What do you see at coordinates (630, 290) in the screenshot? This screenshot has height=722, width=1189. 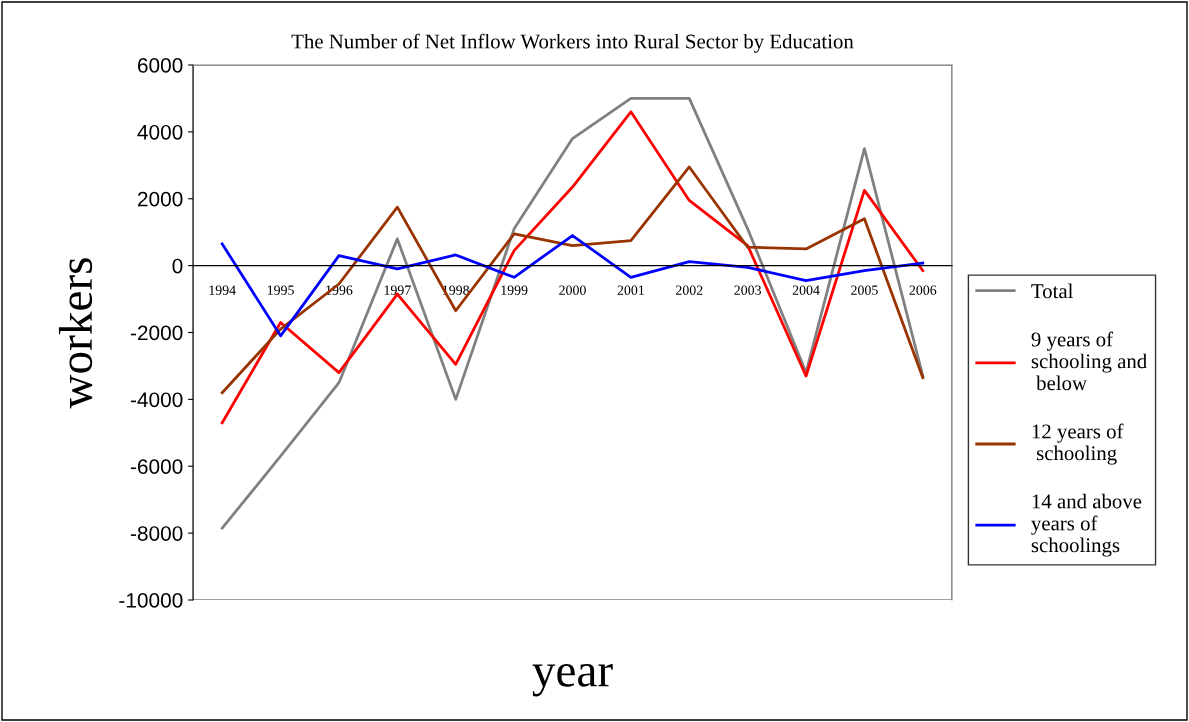 I see `x-tick-label: 2001` at bounding box center [630, 290].